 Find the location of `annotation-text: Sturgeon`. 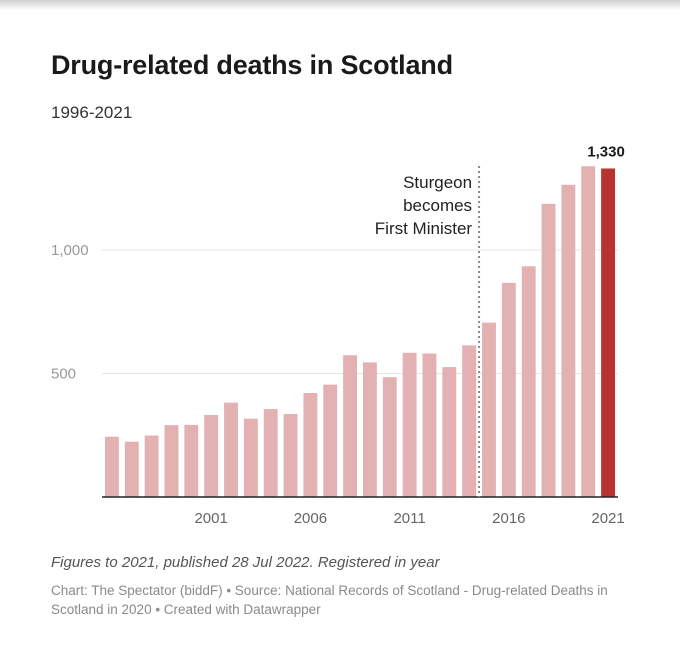

annotation-text: Sturgeon is located at coordinates (437, 182).